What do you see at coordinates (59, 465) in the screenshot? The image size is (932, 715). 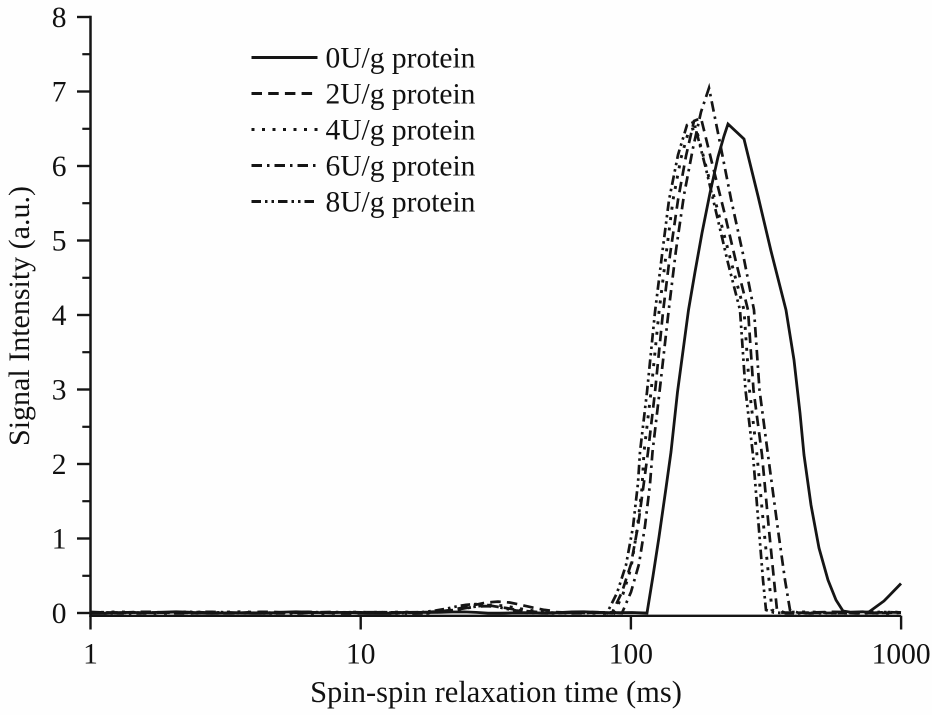 I see `svg-text: 2` at bounding box center [59, 465].